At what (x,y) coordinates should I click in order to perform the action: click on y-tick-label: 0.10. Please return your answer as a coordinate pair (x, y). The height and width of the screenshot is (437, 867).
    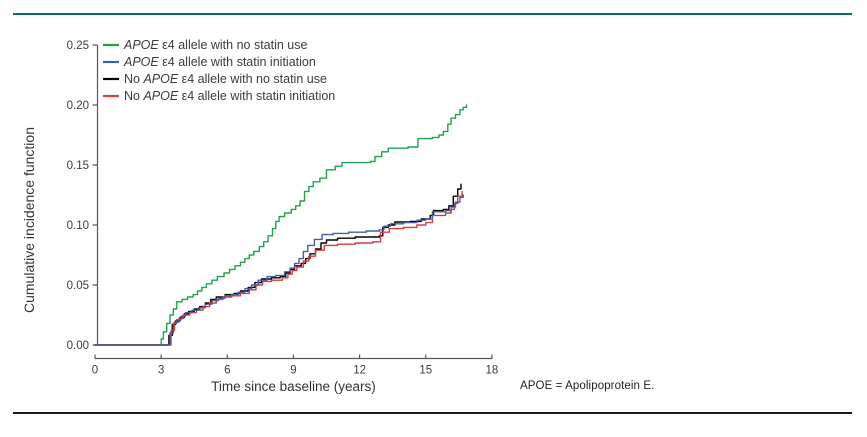
    Looking at the image, I should click on (78, 226).